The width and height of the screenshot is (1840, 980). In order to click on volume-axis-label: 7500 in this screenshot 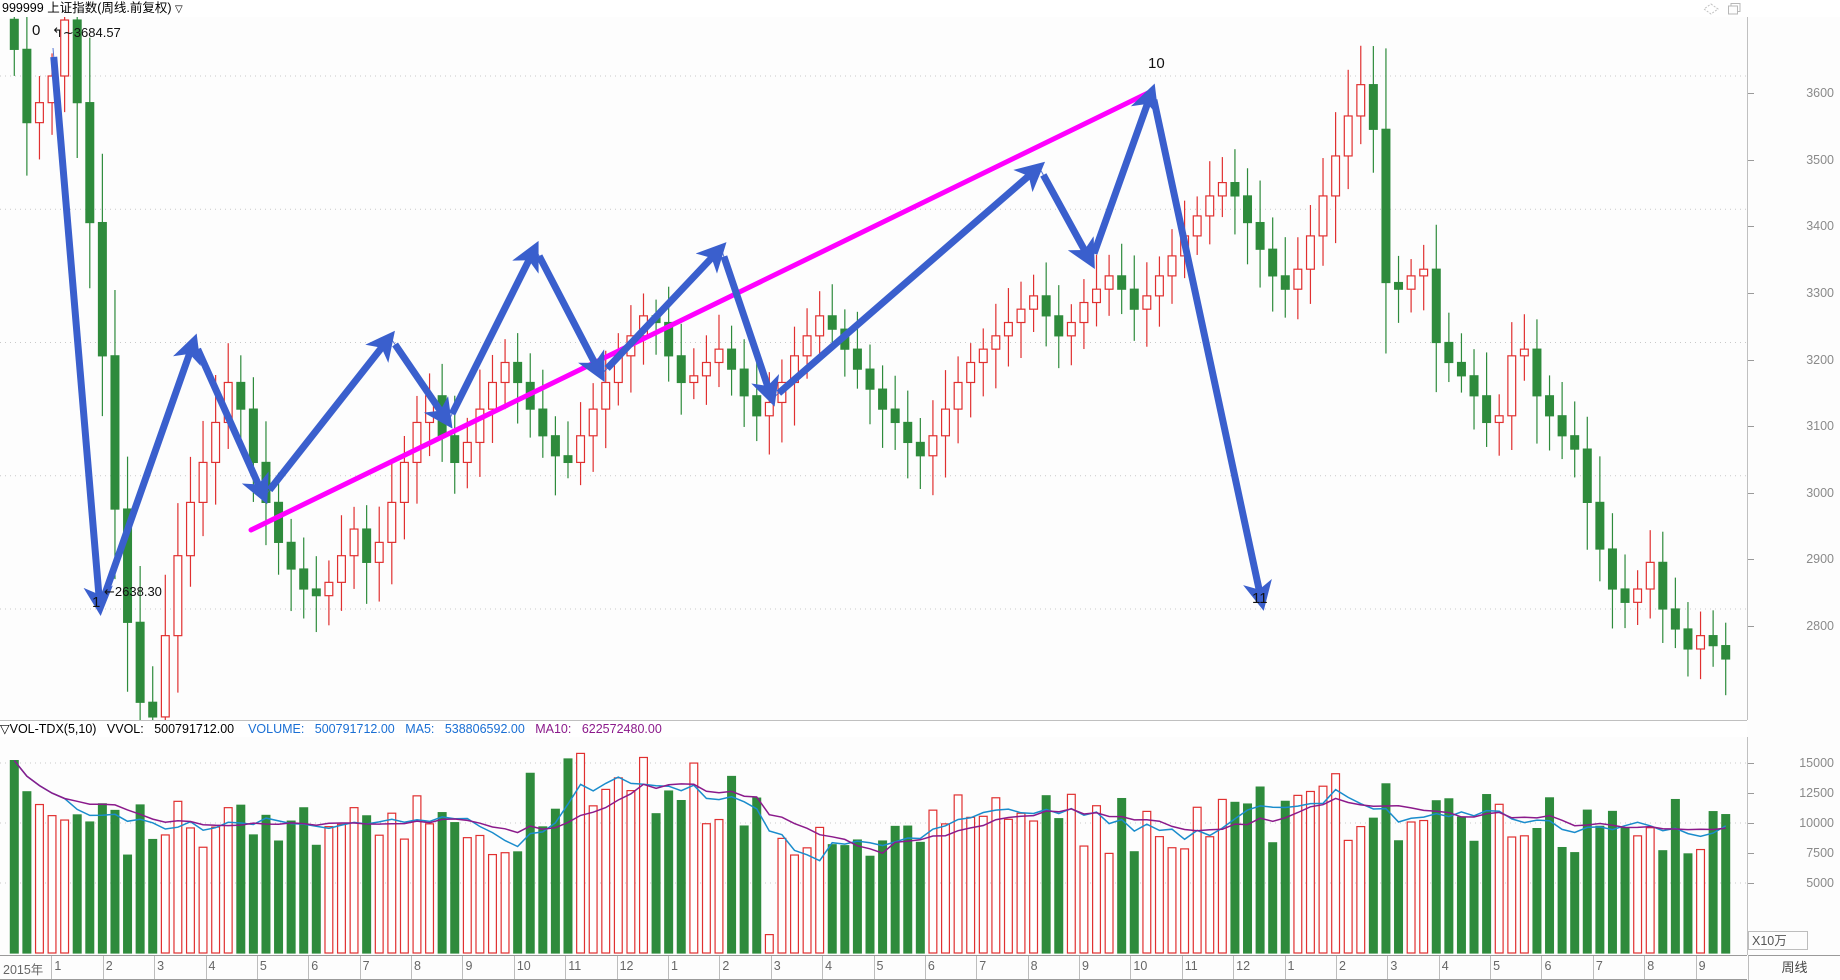, I will do `click(1820, 853)`.